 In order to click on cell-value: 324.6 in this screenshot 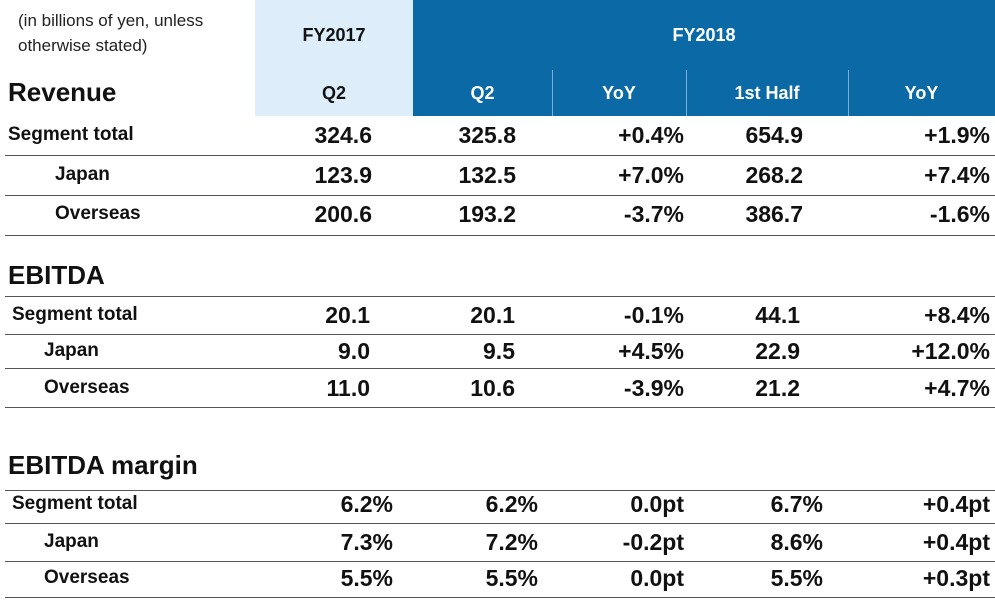, I will do `click(343, 135)`.